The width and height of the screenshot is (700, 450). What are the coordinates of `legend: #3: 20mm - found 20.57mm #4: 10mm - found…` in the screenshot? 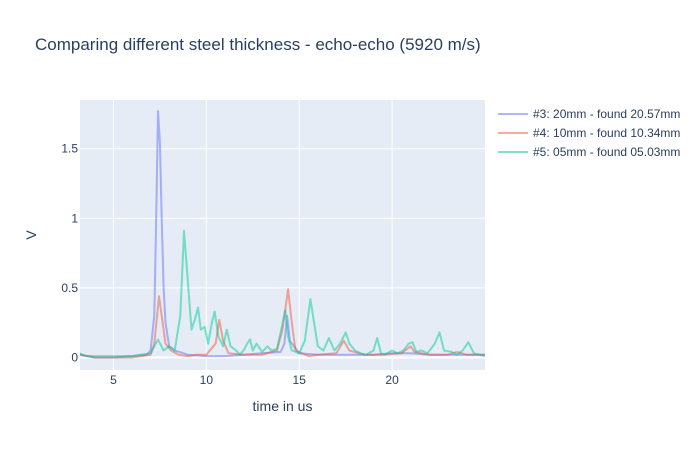 It's located at (589, 133).